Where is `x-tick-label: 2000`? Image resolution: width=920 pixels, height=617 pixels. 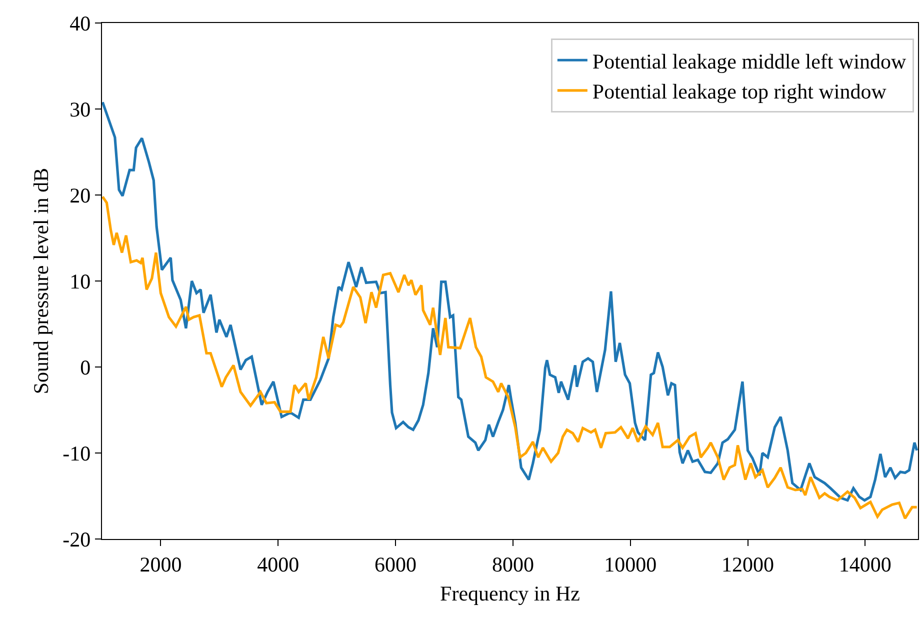
x-tick-label: 2000 is located at coordinates (161, 564).